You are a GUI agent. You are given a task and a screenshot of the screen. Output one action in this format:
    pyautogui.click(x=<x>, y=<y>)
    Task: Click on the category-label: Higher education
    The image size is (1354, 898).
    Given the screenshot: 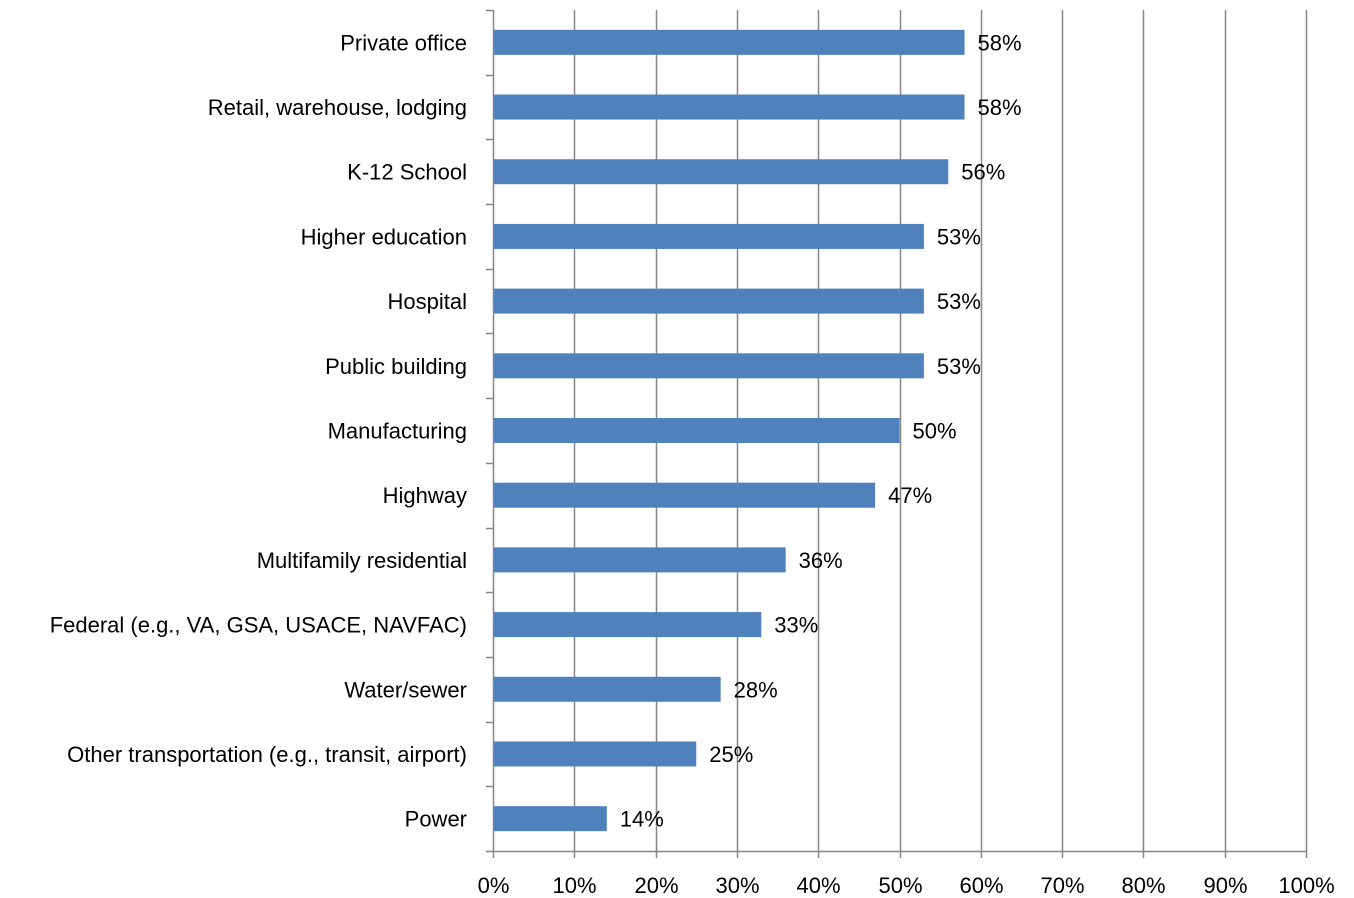 What is the action you would take?
    pyautogui.click(x=384, y=236)
    